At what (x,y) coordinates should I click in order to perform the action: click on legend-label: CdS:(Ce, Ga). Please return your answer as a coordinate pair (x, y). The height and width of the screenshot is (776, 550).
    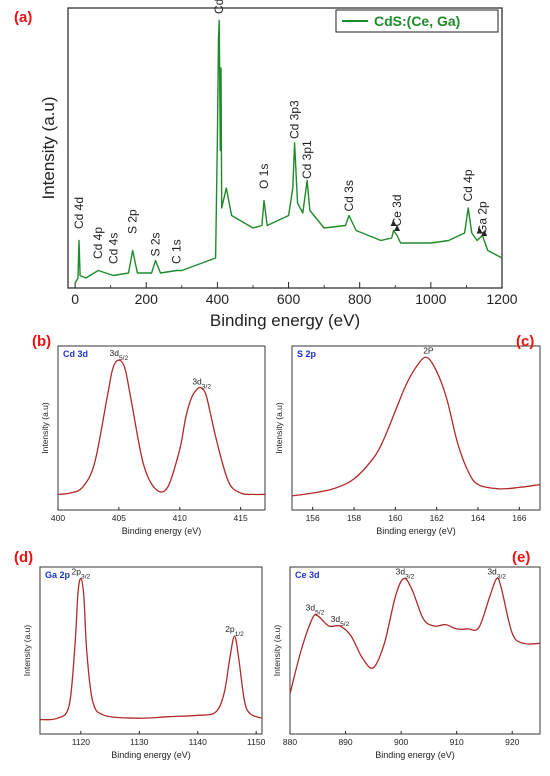
    Looking at the image, I should click on (417, 21).